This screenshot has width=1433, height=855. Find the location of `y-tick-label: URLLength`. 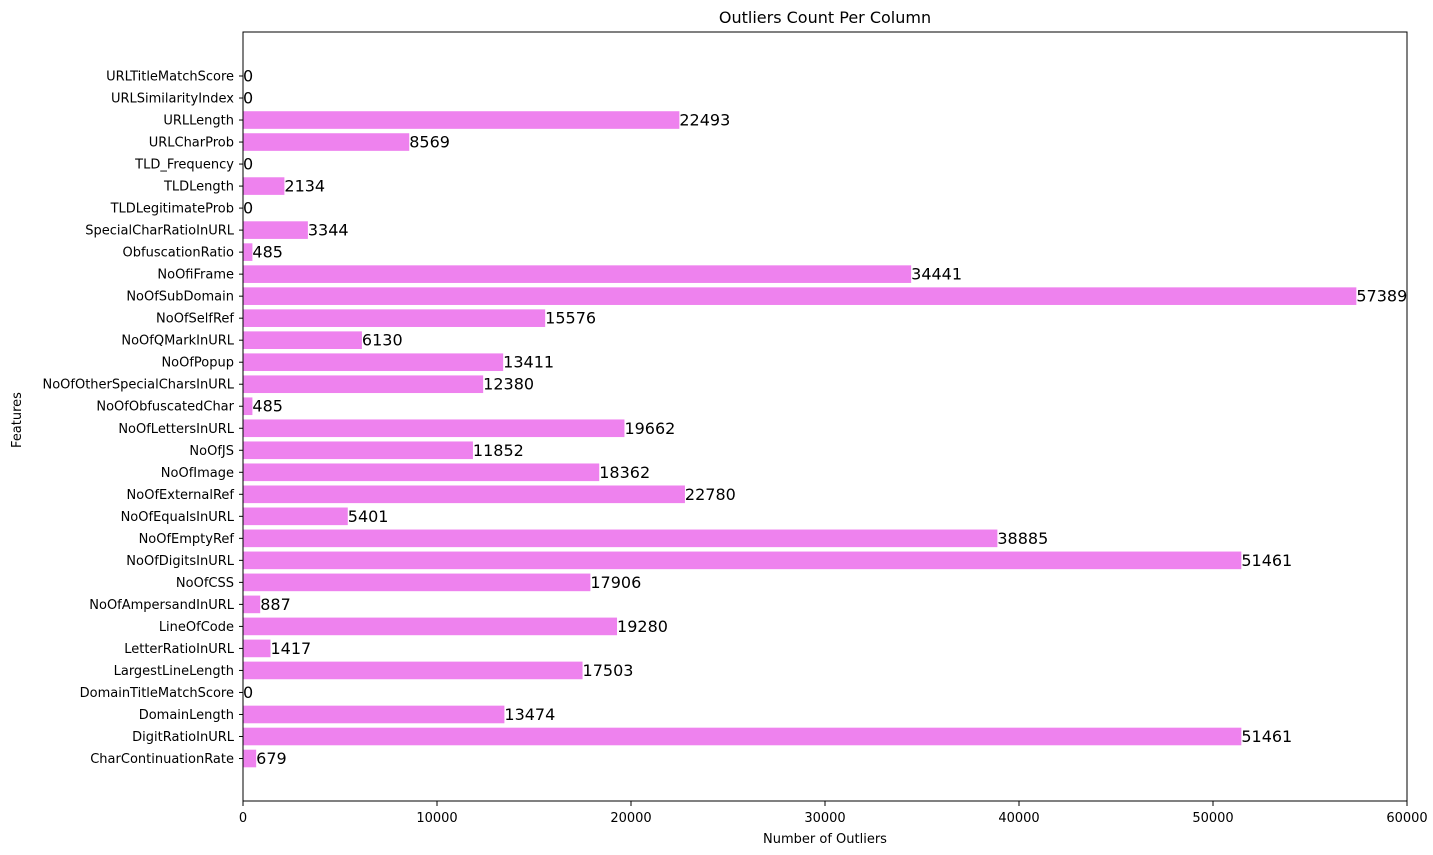

y-tick-label: URLLength is located at coordinates (198, 121).